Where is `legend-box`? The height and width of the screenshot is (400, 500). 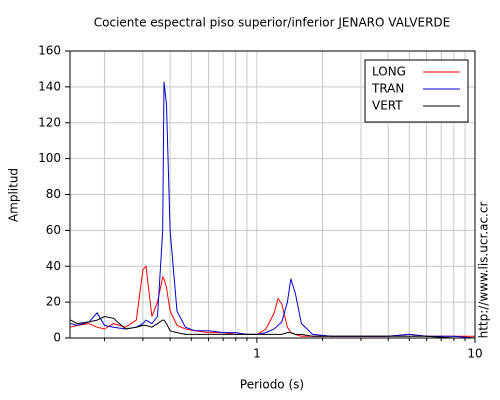 legend-box is located at coordinates (416, 91).